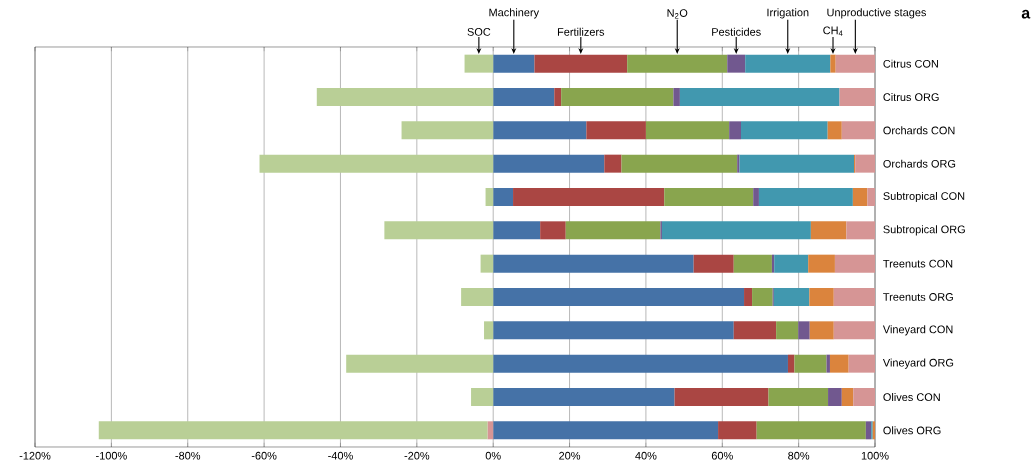 This screenshot has width=1036, height=476. I want to click on y-tick-label: Subtropical ORG, so click(924, 230).